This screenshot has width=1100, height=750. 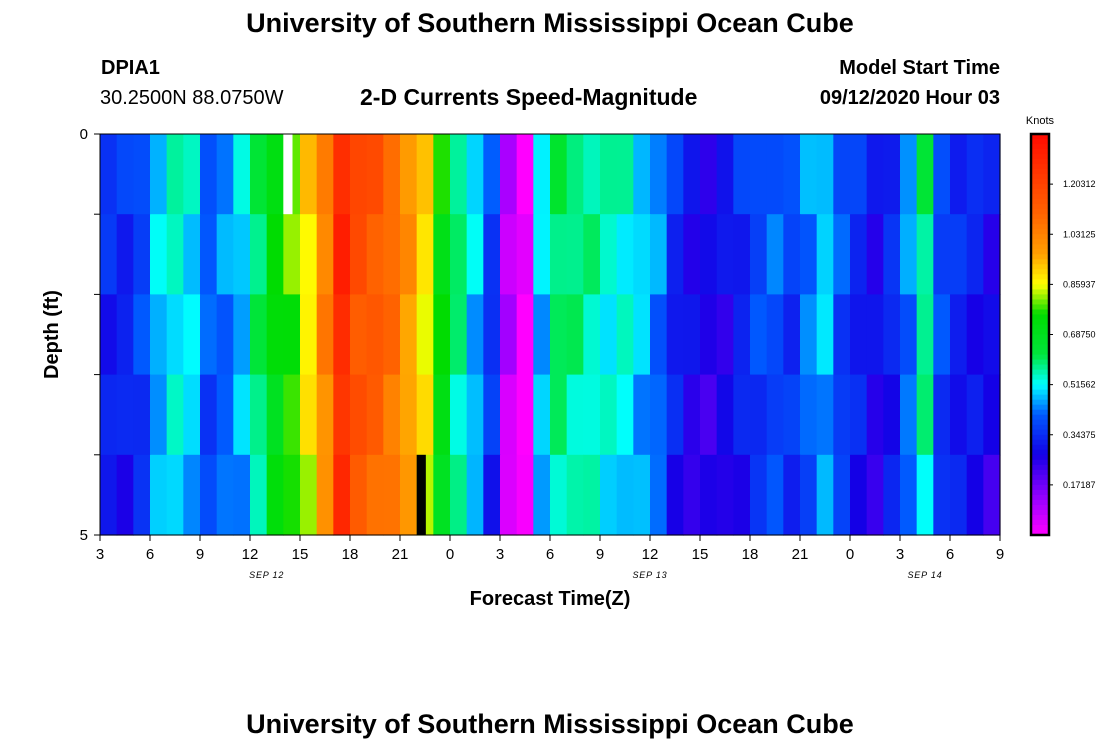 I want to click on x-tick-label: 15, so click(x=700, y=554).